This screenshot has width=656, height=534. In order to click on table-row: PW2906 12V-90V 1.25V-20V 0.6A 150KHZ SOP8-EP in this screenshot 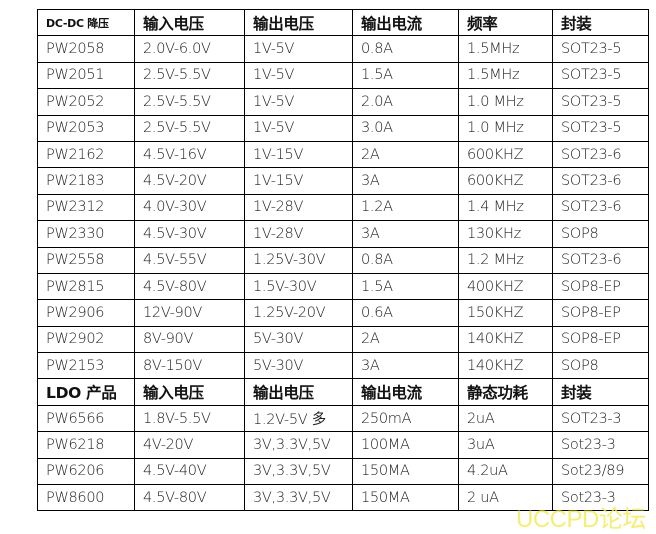, I will do `click(343, 313)`.